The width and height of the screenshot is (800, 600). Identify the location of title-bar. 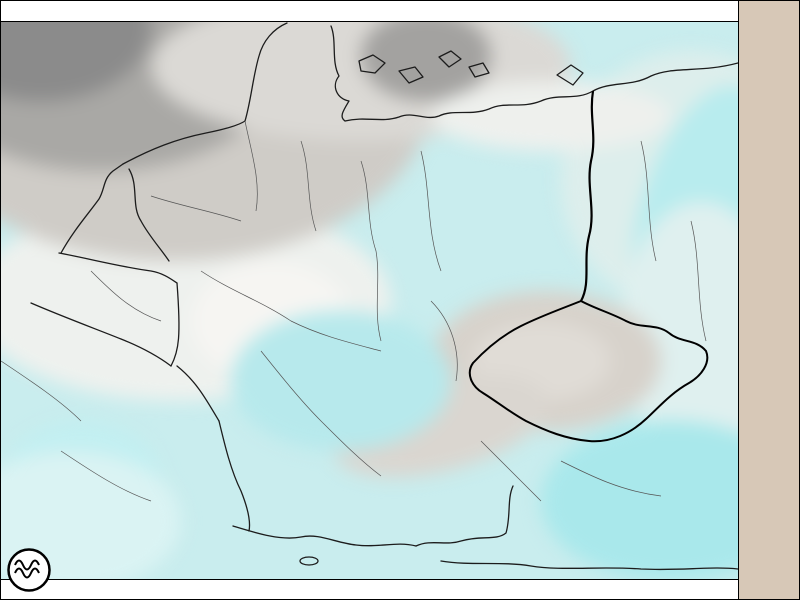
(369, 11).